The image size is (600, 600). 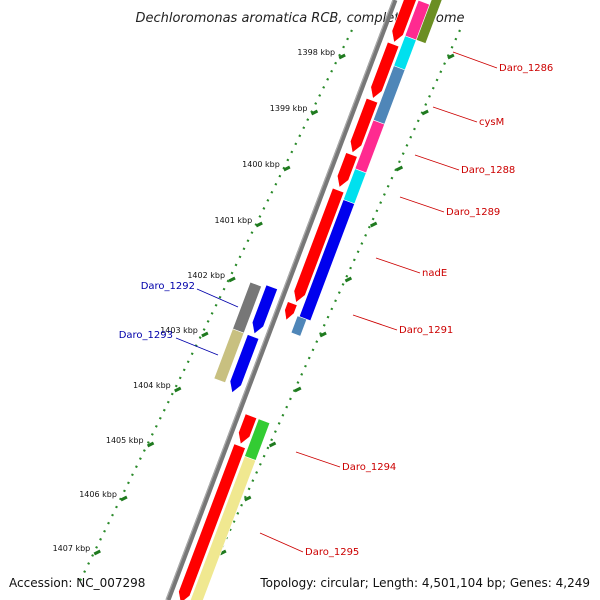 I want to click on gene-label: Daro_1294, so click(x=369, y=467).